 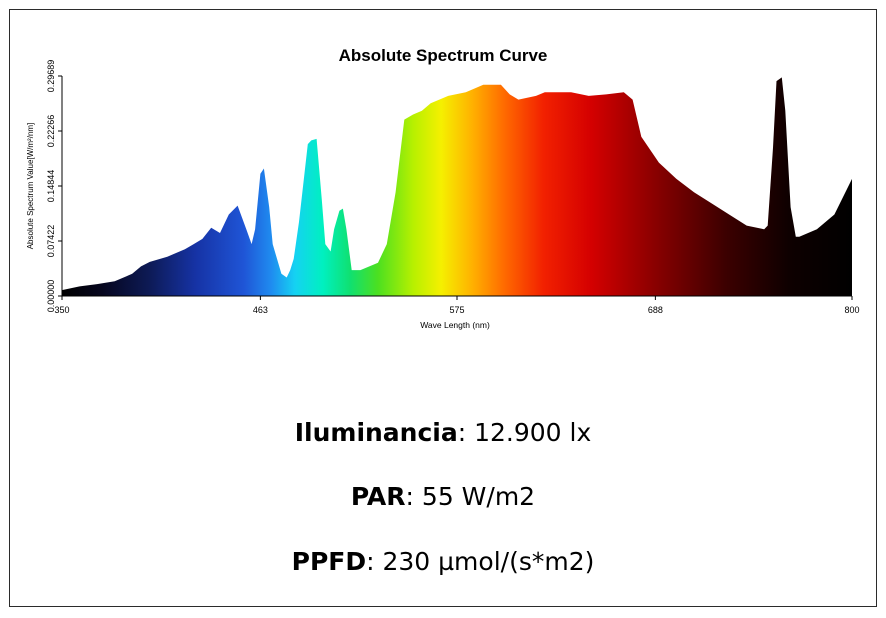 What do you see at coordinates (51, 131) in the screenshot?
I see `y-tick-label: 0.22266` at bounding box center [51, 131].